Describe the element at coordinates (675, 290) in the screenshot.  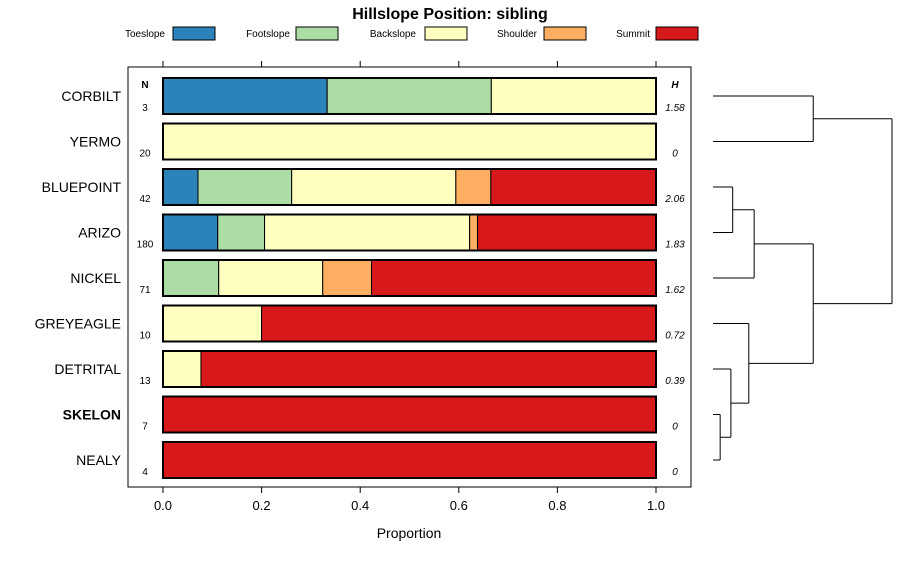
I see `h-label: 1.62` at that location.